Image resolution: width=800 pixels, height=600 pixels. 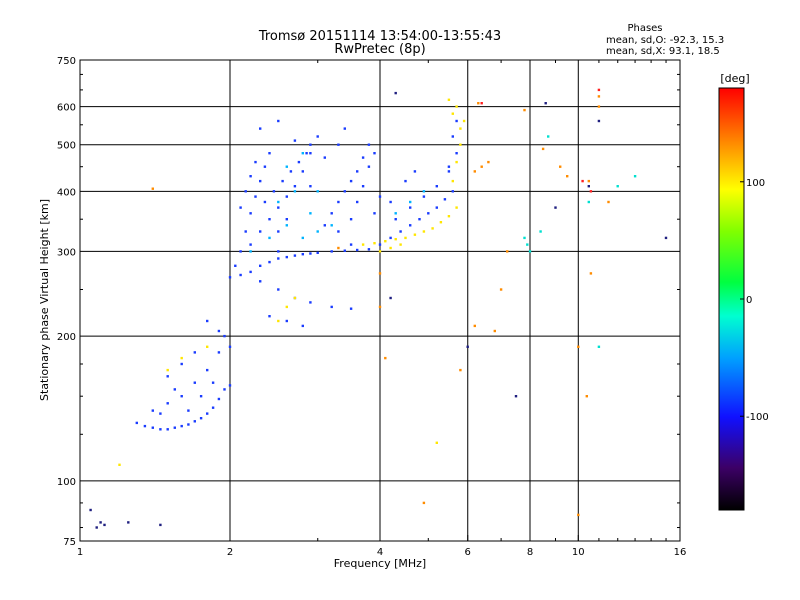 I want to click on colorbar-ticks: 100 0 -100, so click(x=754, y=300).